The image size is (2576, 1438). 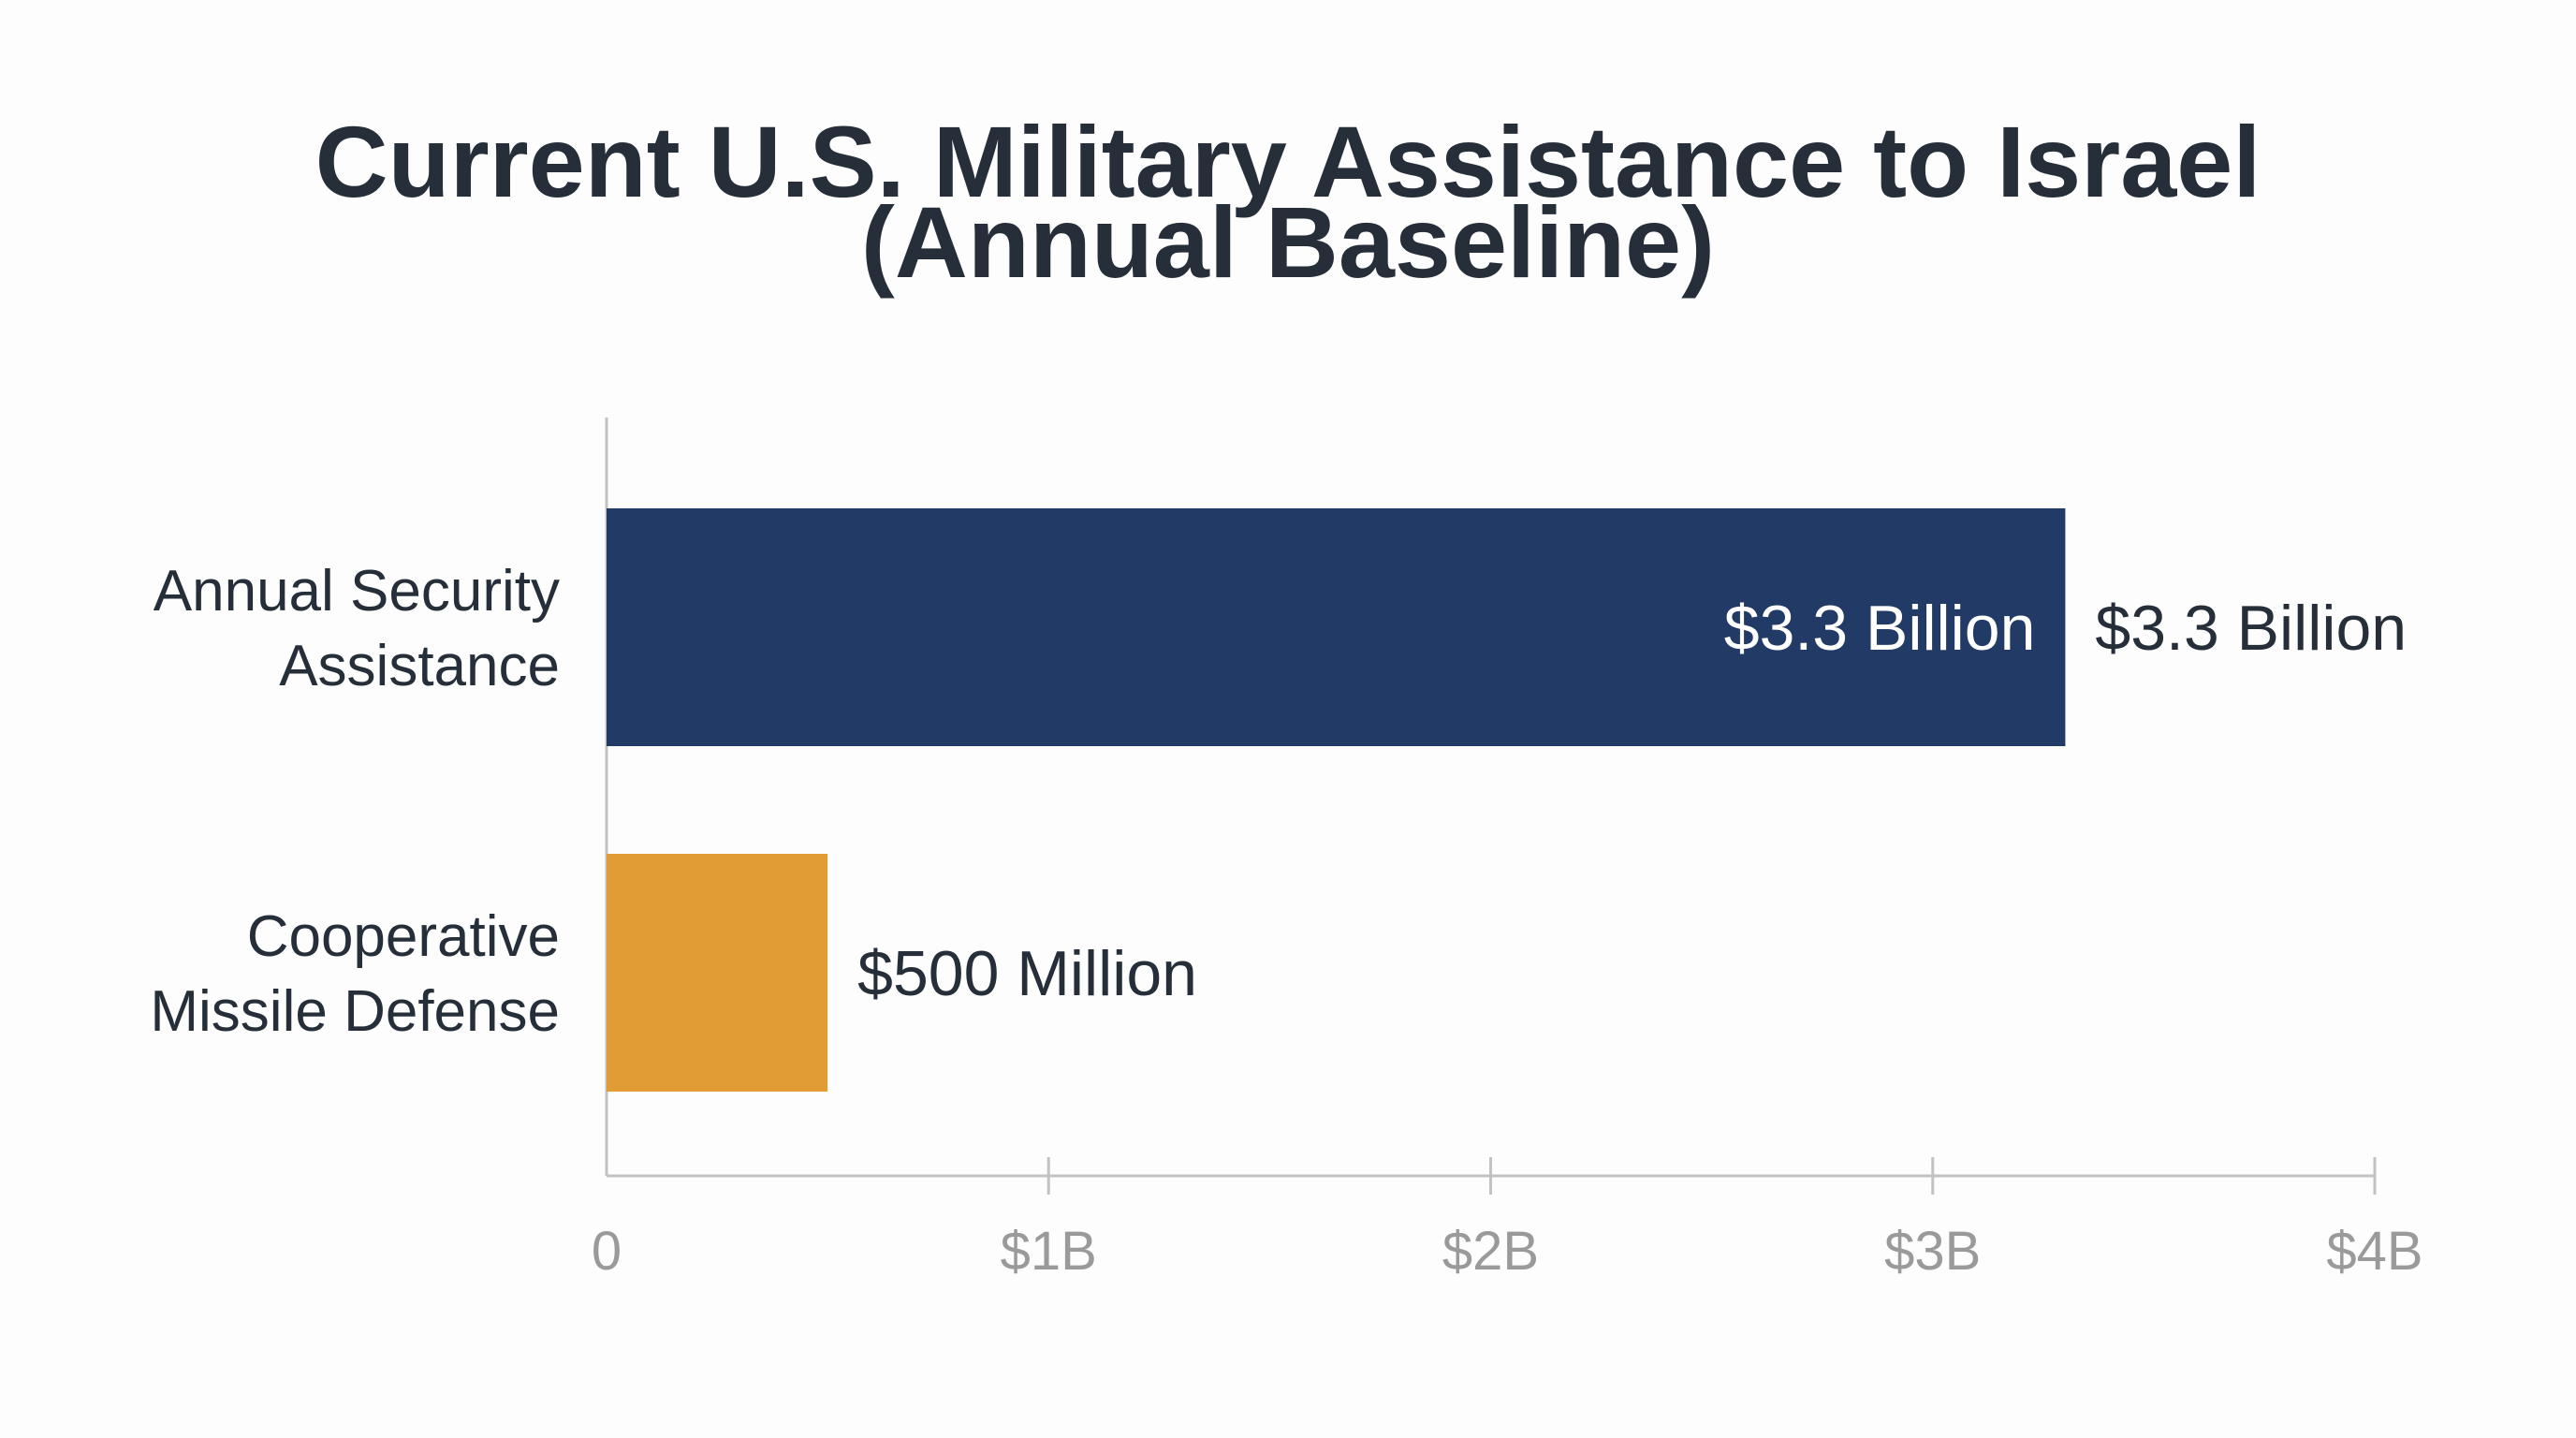 What do you see at coordinates (1288, 242) in the screenshot?
I see `chart-subtitle: (Annual Baseline)` at bounding box center [1288, 242].